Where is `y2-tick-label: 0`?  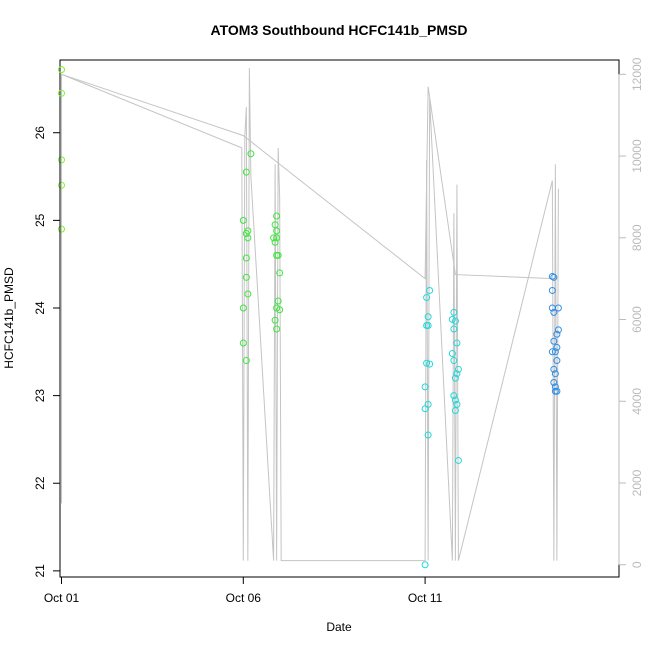 y2-tick-label: 0 is located at coordinates (637, 564).